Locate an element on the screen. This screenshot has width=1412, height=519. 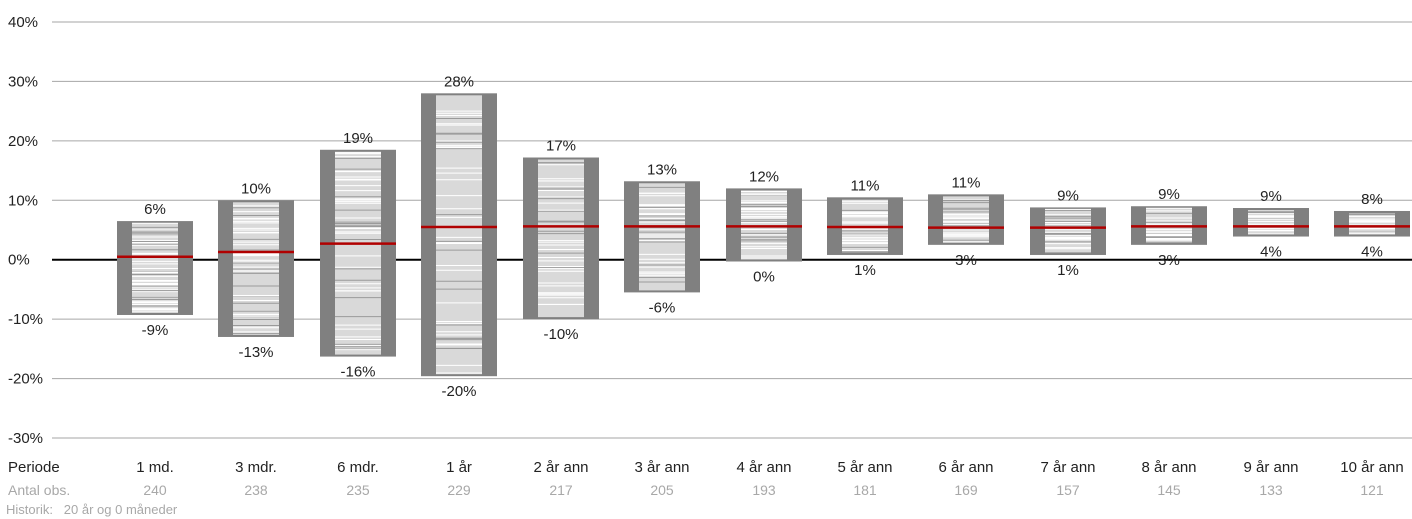
observation-count: 121 is located at coordinates (1372, 490).